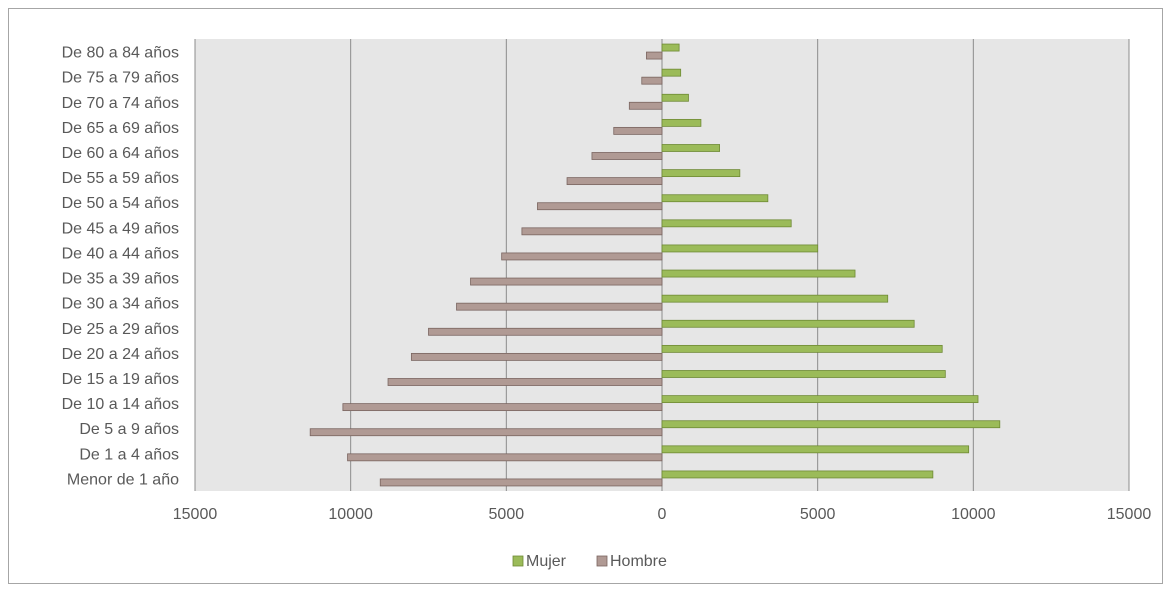 Image resolution: width=1171 pixels, height=592 pixels. What do you see at coordinates (120, 279) in the screenshot?
I see `category-label: De 35 a 39 años` at bounding box center [120, 279].